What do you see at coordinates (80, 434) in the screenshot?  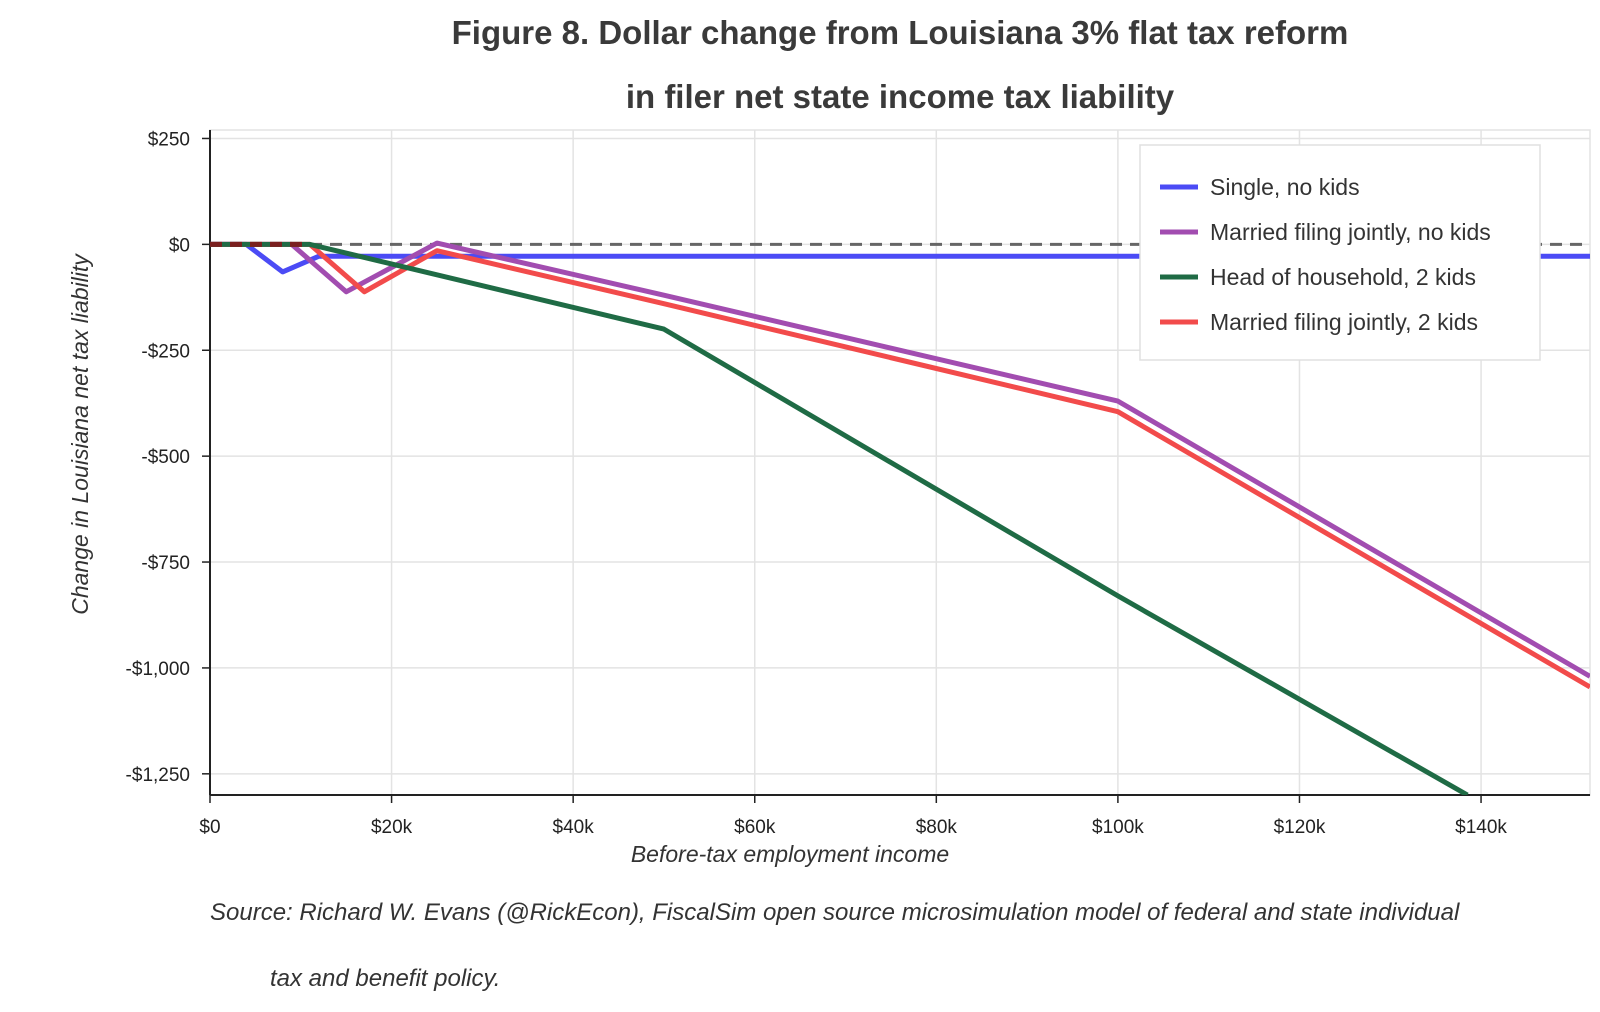 I see `y-axis-title: Change in Louisiana net tax liability` at bounding box center [80, 434].